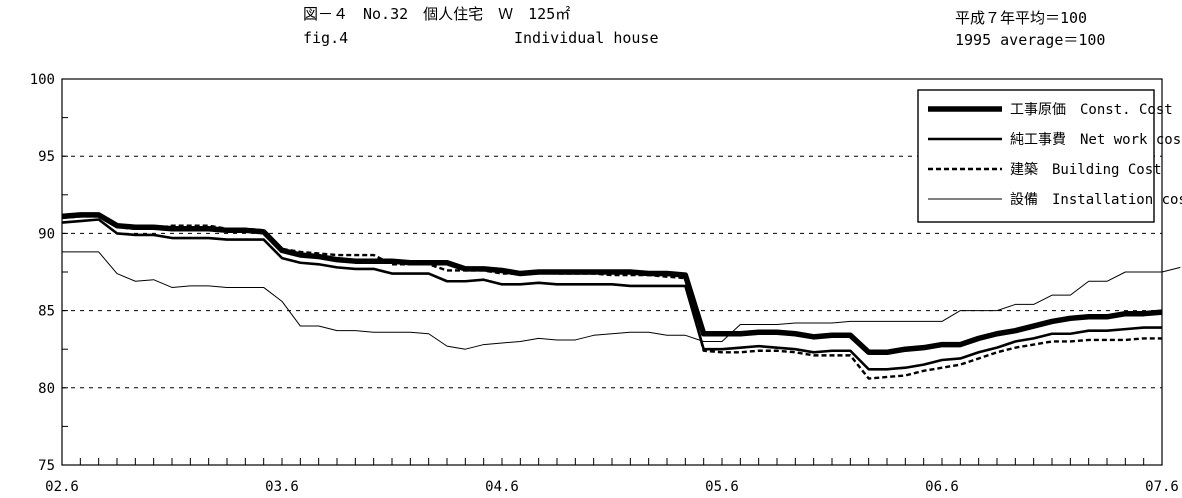 Image resolution: width=1182 pixels, height=498 pixels. Describe the element at coordinates (282, 487) in the screenshot. I see `x-tick-label: 03.6` at that location.